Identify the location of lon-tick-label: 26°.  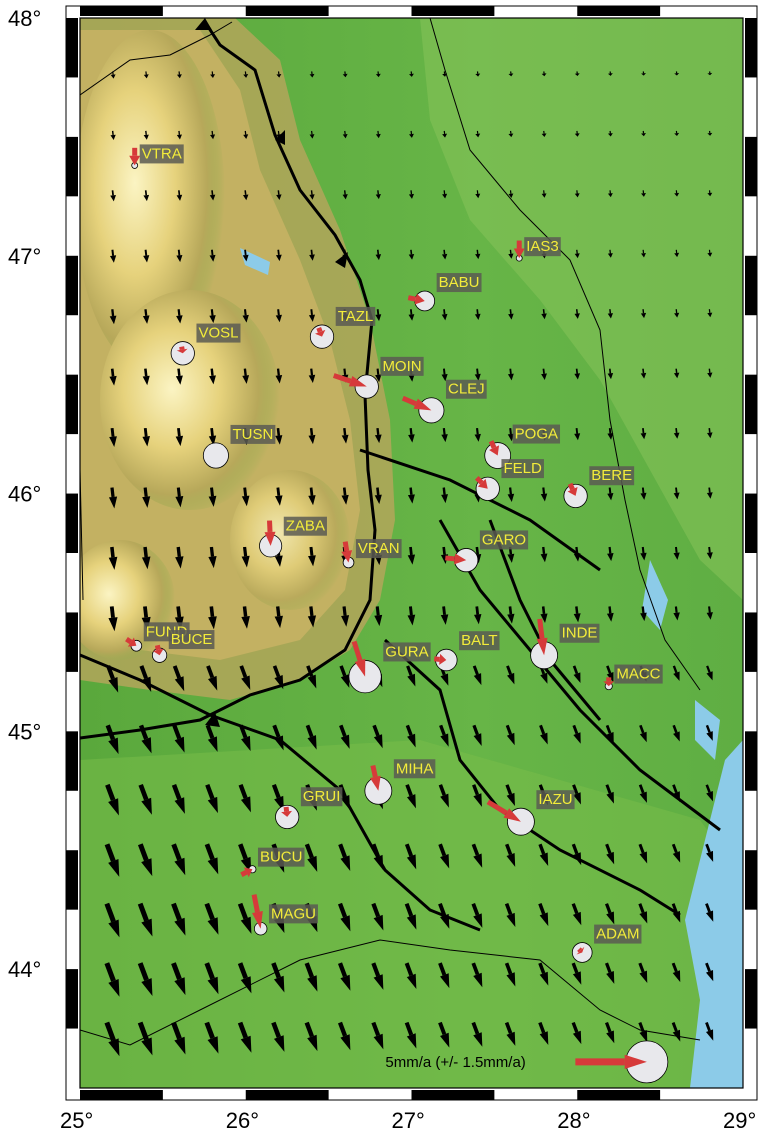
(242, 1120).